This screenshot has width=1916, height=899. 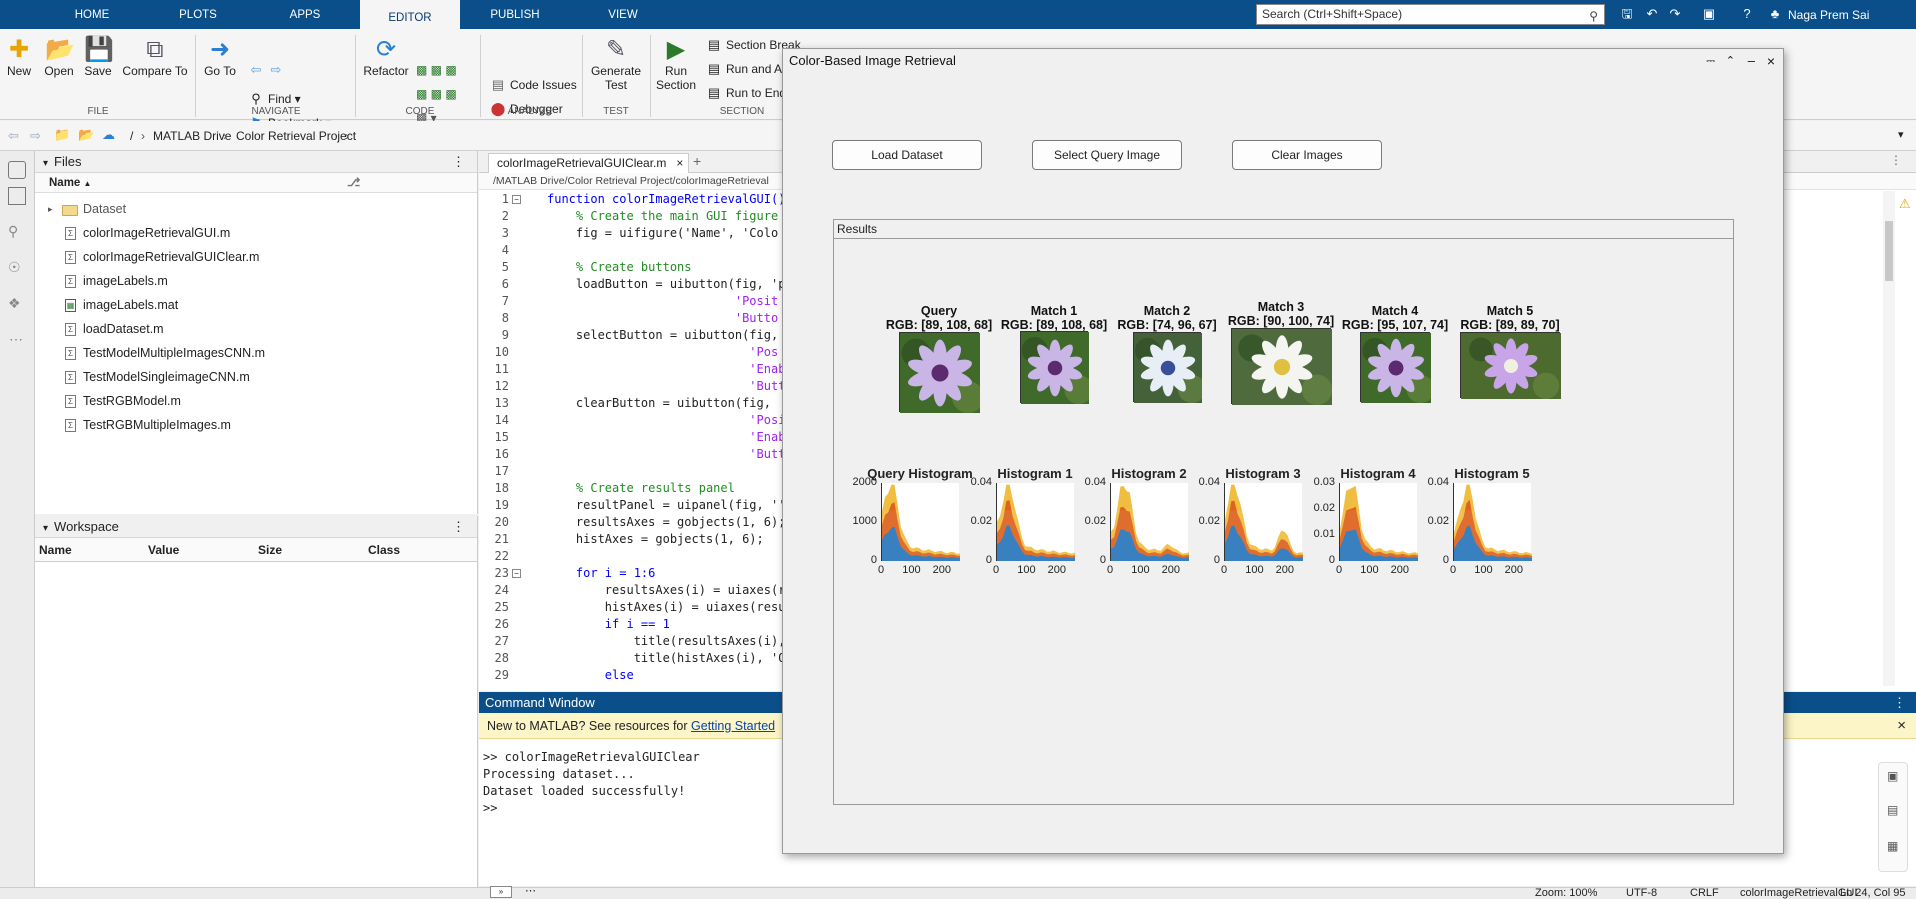 What do you see at coordinates (501, 403) in the screenshot?
I see `line-number: 13` at bounding box center [501, 403].